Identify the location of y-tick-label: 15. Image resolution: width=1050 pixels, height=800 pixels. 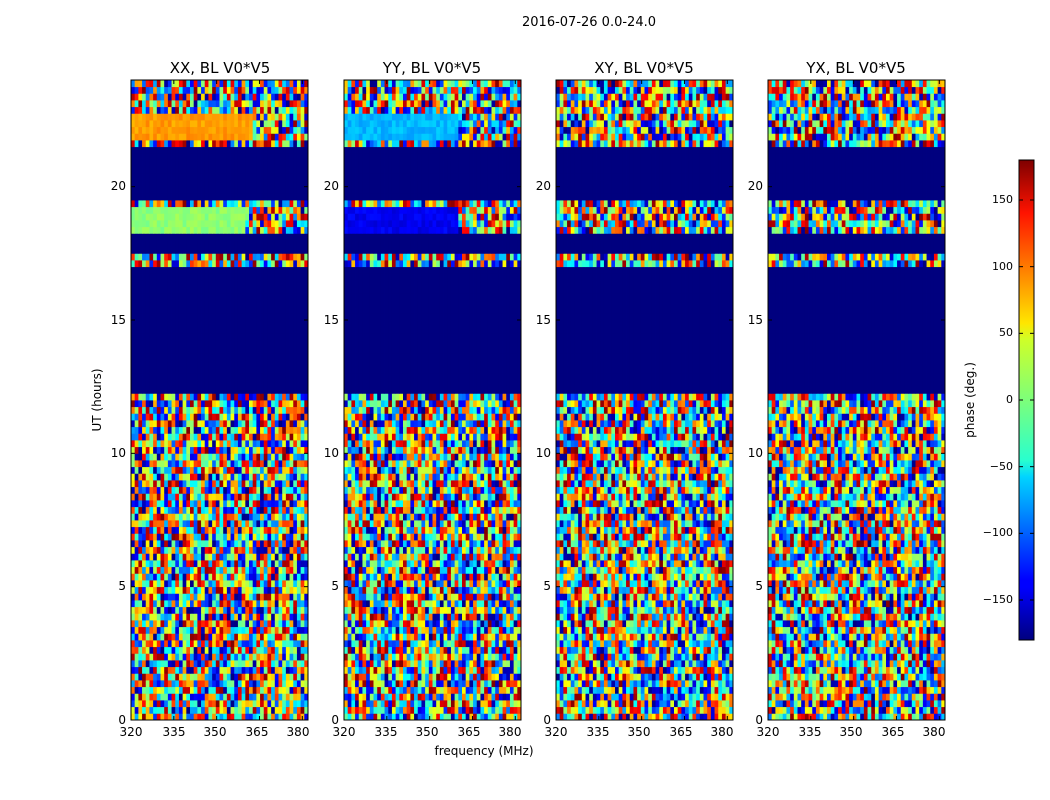
(118, 320).